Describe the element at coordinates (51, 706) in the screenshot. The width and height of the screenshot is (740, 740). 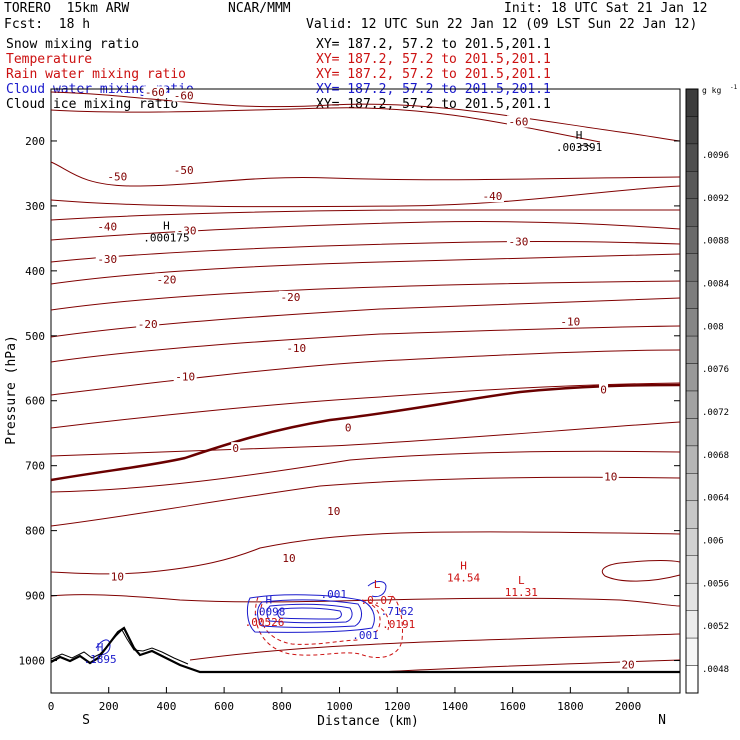
I see `x-tick-label: 0` at that location.